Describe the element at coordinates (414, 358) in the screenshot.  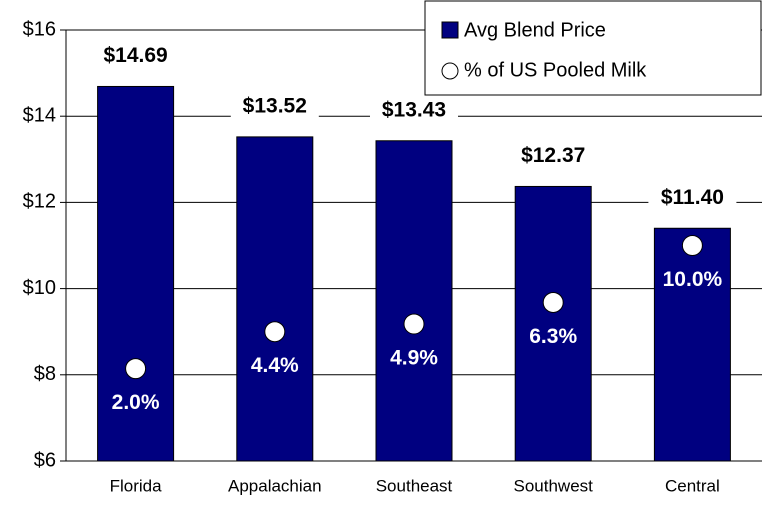
I see `value-label: 4.9%` at that location.